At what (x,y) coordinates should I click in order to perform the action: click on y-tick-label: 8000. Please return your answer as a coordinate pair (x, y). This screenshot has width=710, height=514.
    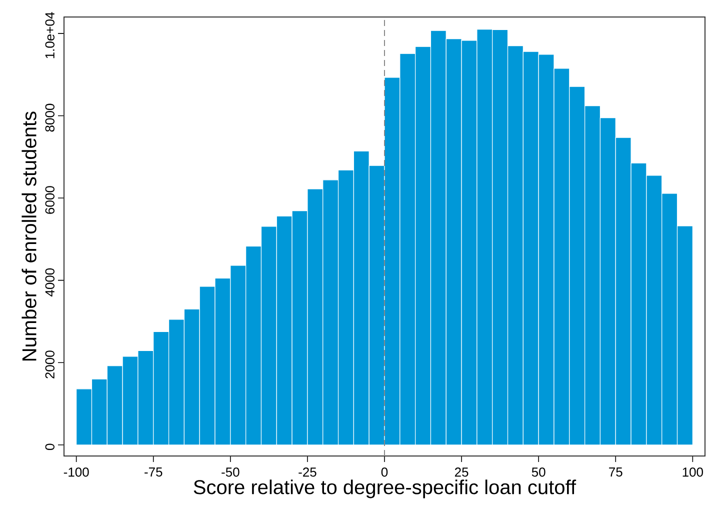
    Looking at the image, I should click on (49, 118).